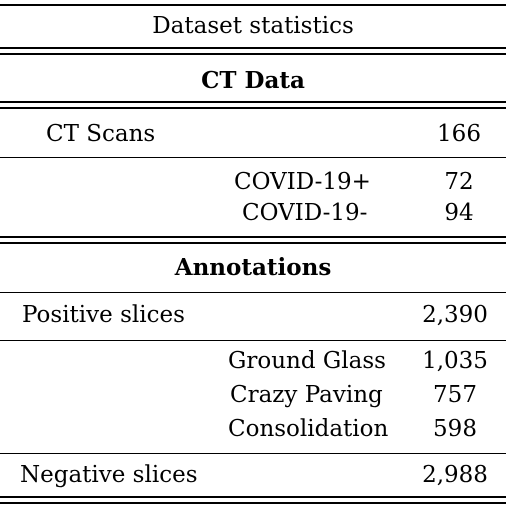  I want to click on crazy-paving-label: Crazy Paving, so click(306, 395).